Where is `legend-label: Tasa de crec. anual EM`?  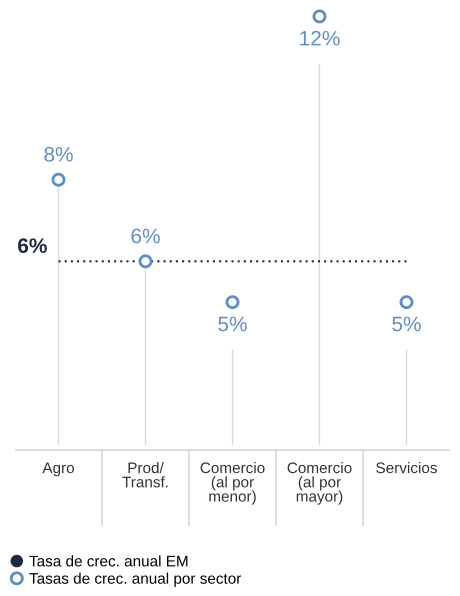 legend-label: Tasa de crec. anual EM is located at coordinates (108, 561).